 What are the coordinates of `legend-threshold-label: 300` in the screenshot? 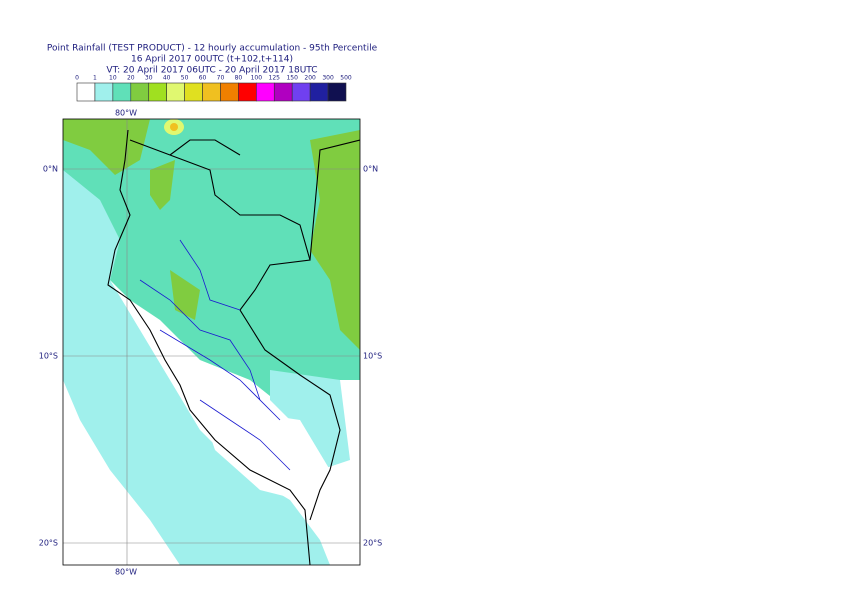 It's located at (328, 78).